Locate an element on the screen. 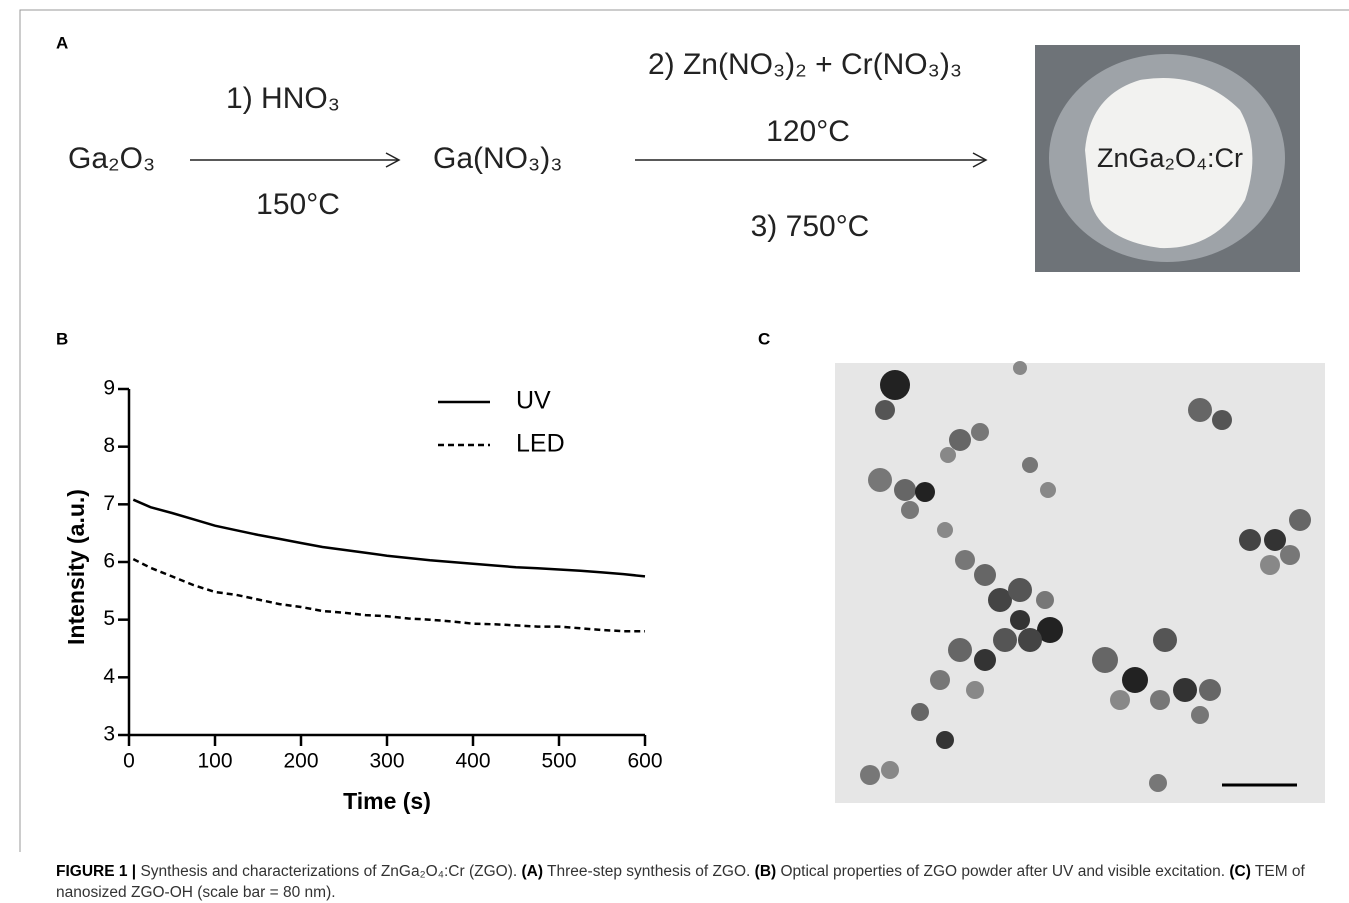  x-tick-label: 500 is located at coordinates (558, 761).